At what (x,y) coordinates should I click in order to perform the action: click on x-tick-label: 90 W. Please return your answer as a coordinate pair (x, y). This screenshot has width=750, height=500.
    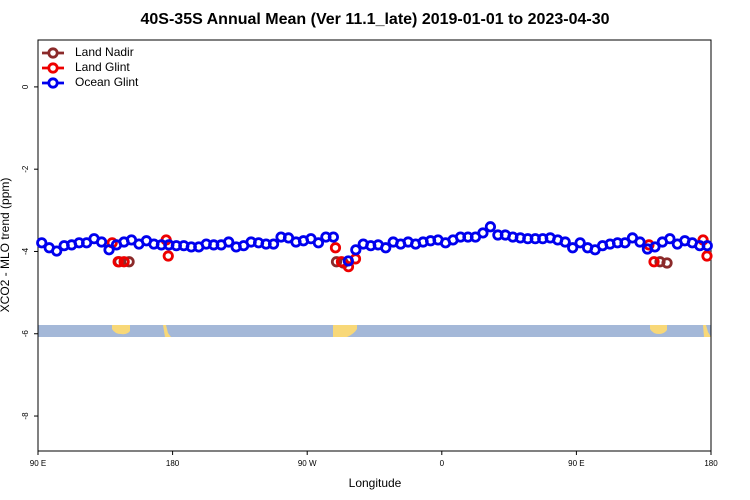
    Looking at the image, I should click on (307, 463).